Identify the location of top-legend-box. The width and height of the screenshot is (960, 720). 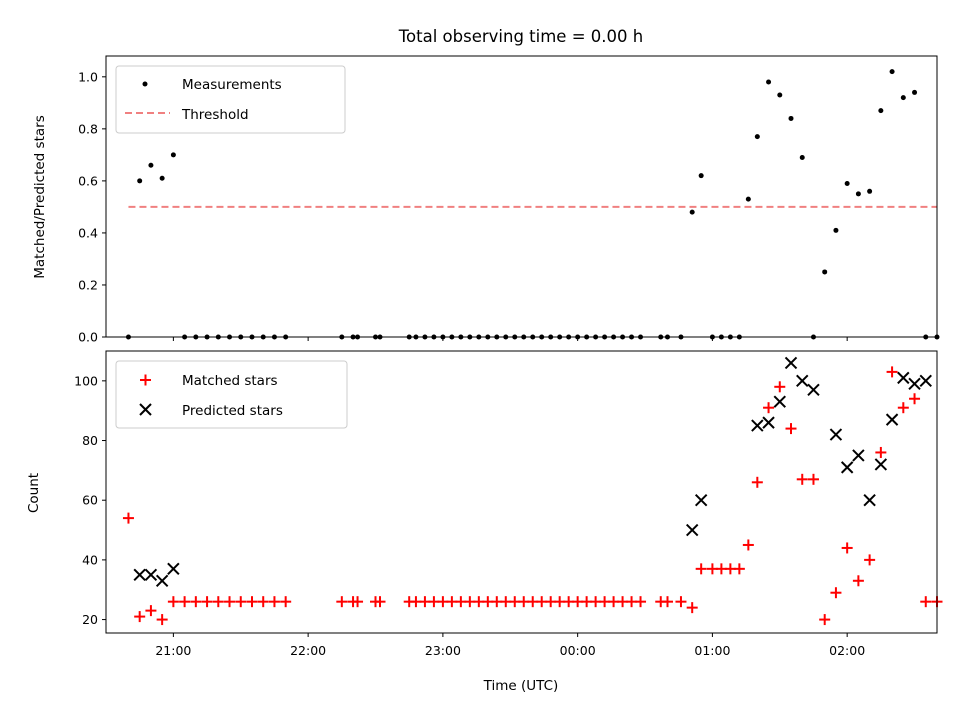
(230, 99).